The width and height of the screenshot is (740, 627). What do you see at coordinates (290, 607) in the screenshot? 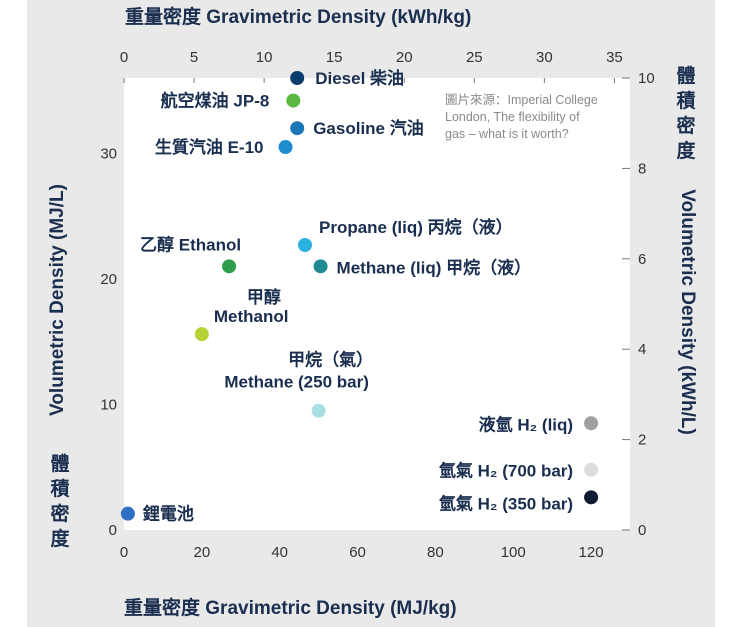
I see `x-axis-title: 重量密度 Gravimetric Density (MJ/kg)` at bounding box center [290, 607].